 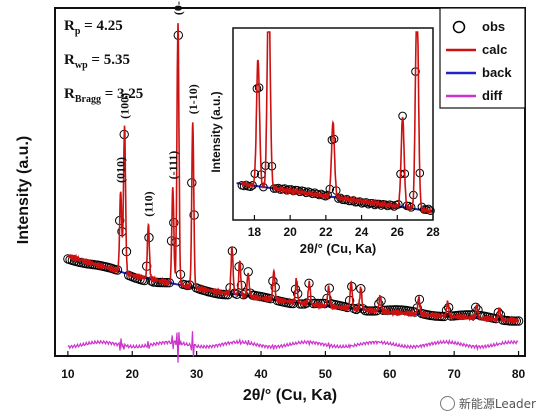 I want to click on x-tick-label: 80, so click(x=519, y=374).